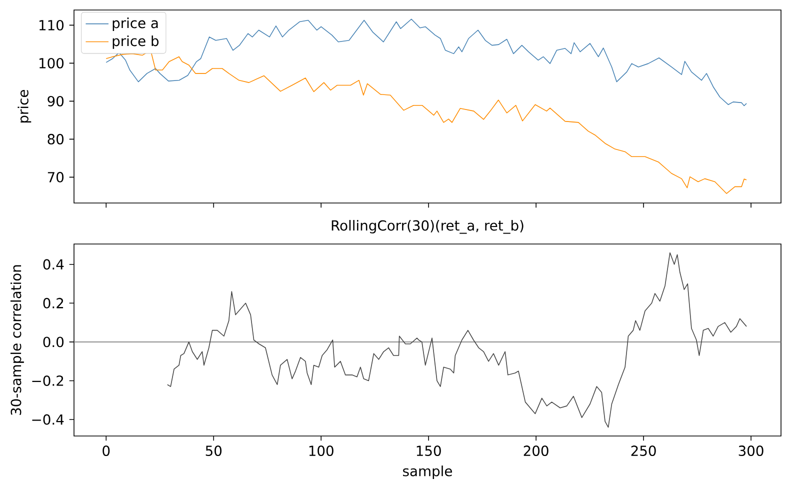 This screenshot has width=790, height=490. I want to click on y-tick-label: 90, so click(56, 101).